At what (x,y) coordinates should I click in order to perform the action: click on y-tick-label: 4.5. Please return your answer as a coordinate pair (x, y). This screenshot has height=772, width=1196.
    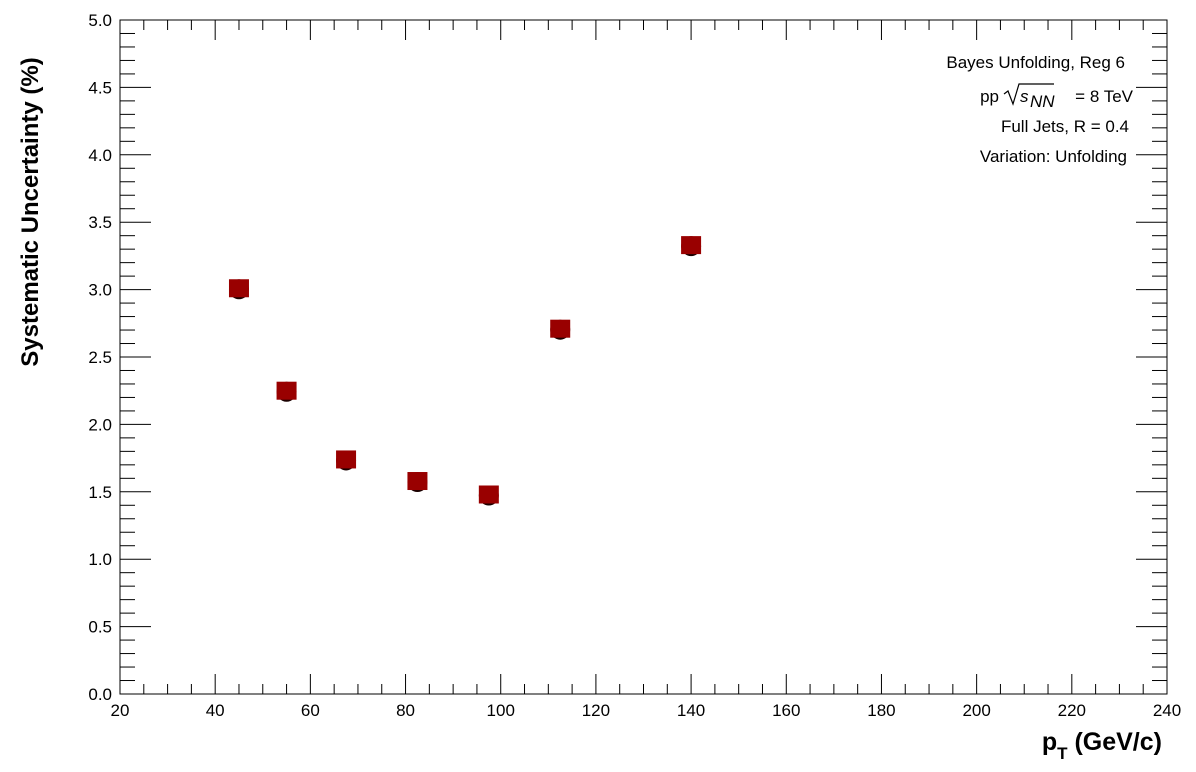
    Looking at the image, I should click on (100, 87).